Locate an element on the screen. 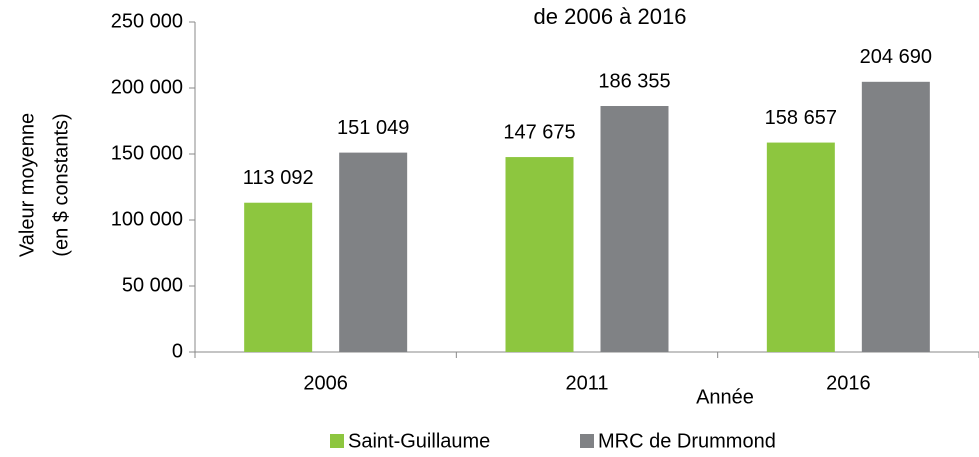 This screenshot has height=457, width=979. legend-label: Saint-Guillaume is located at coordinates (419, 441).